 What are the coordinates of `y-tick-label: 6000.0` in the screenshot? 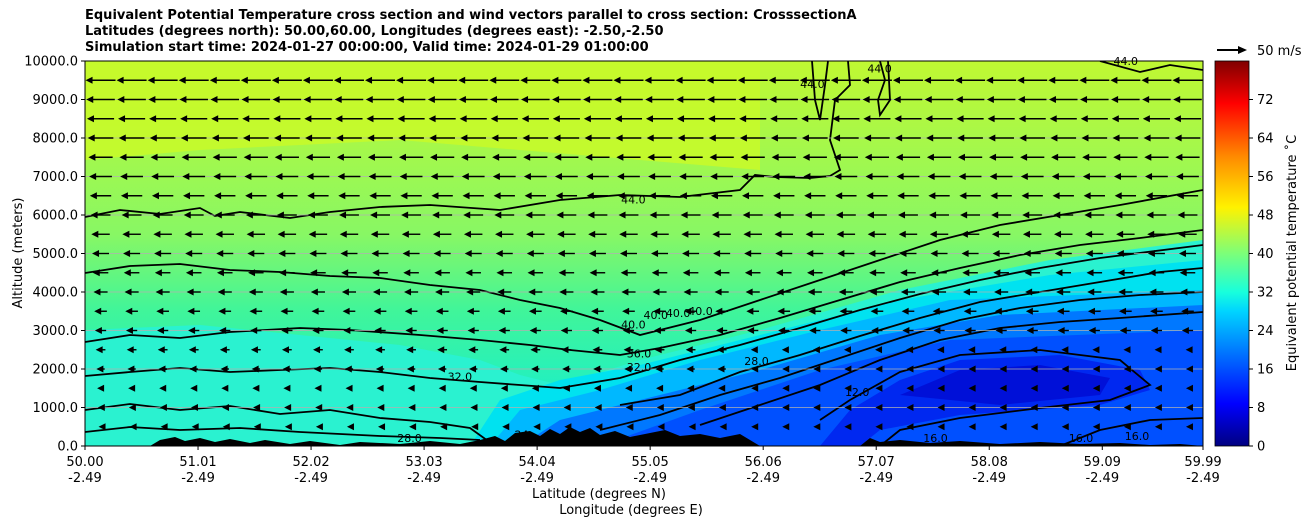 It's located at (56, 216).